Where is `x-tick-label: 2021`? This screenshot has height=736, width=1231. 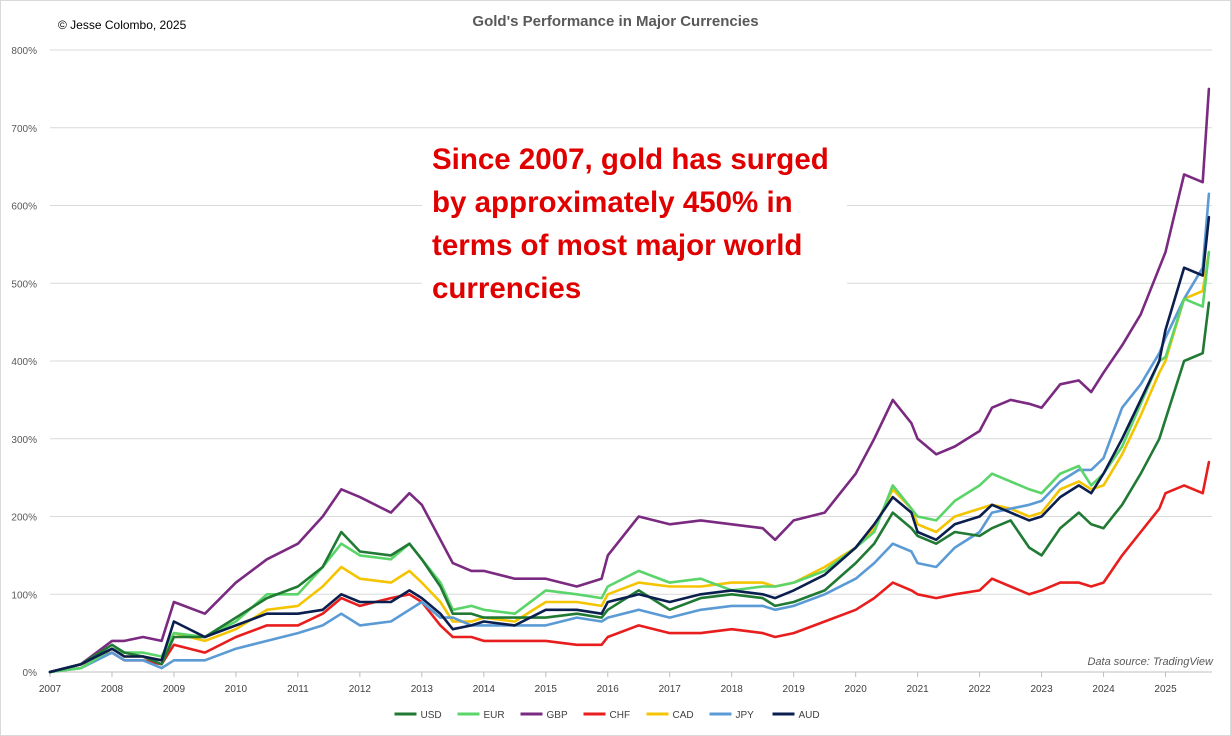 x-tick-label: 2021 is located at coordinates (918, 689).